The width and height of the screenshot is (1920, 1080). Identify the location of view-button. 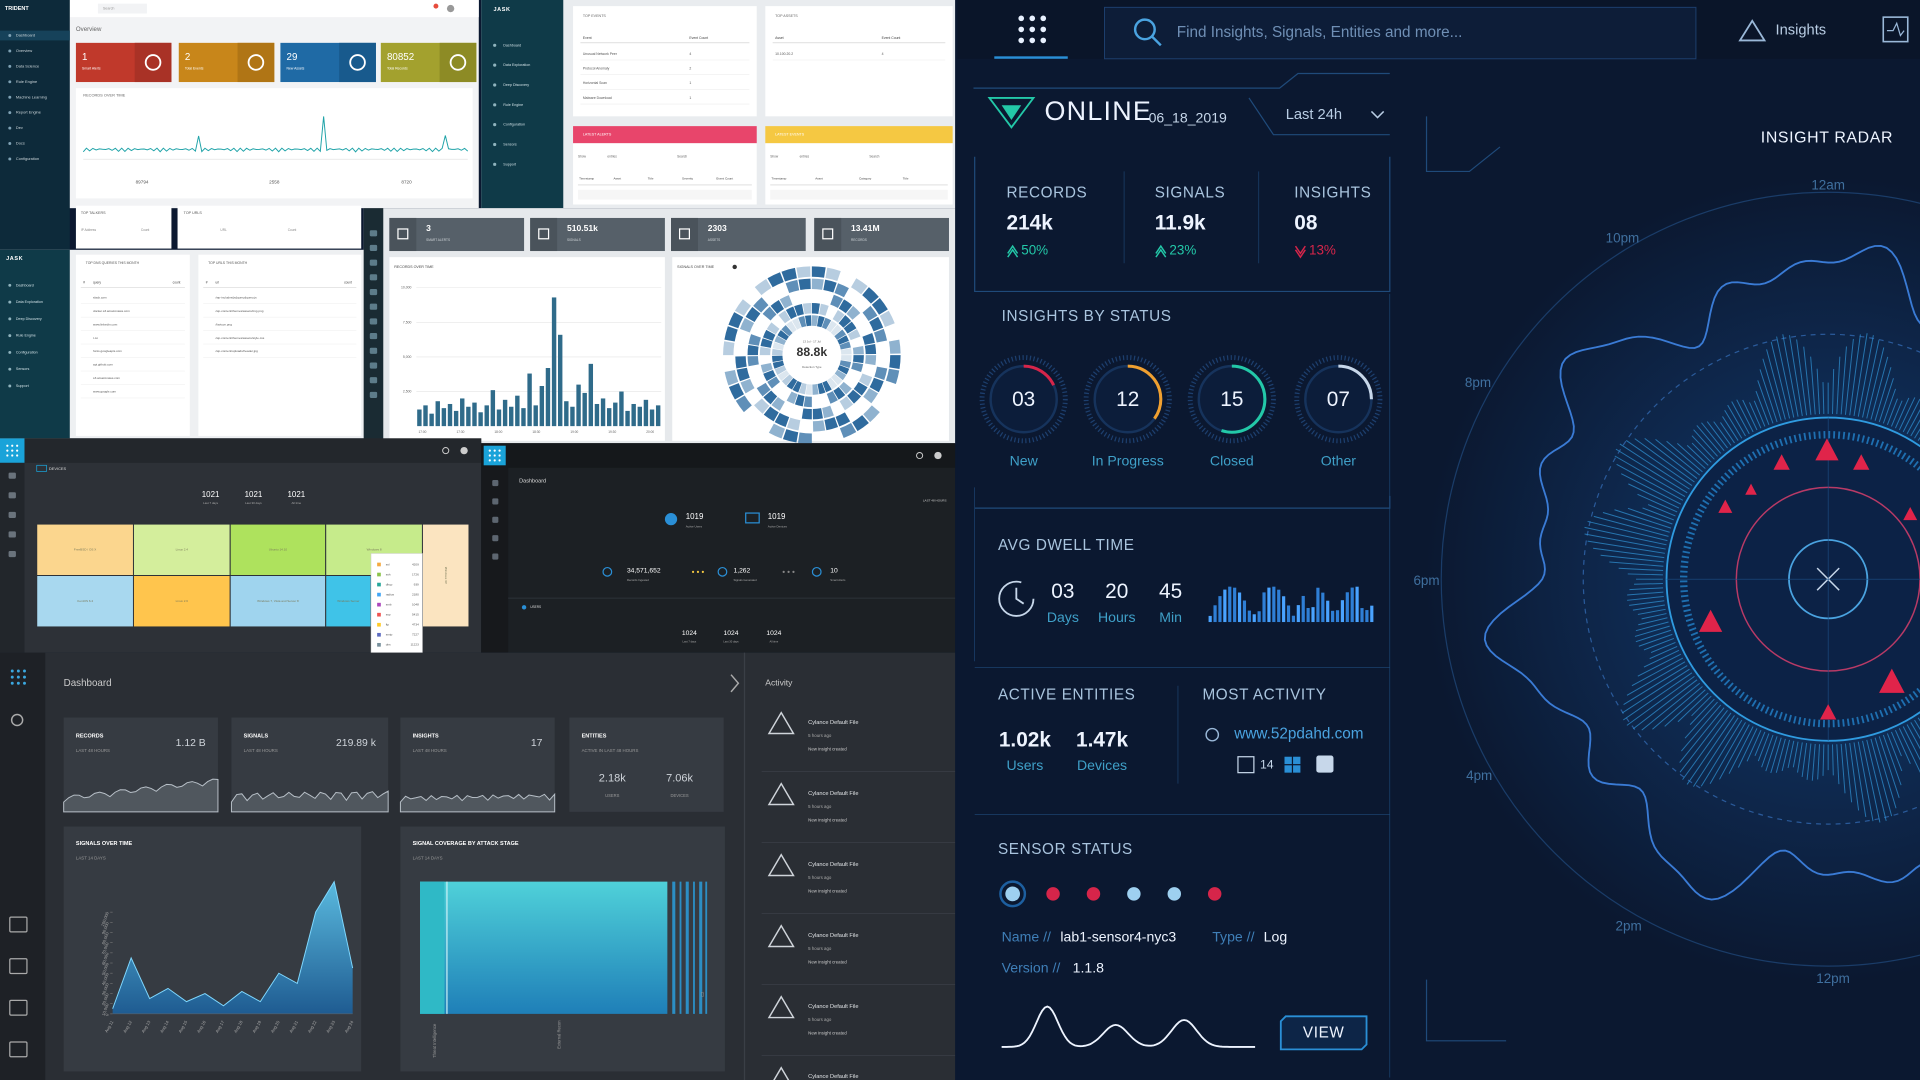
(1323, 1033).